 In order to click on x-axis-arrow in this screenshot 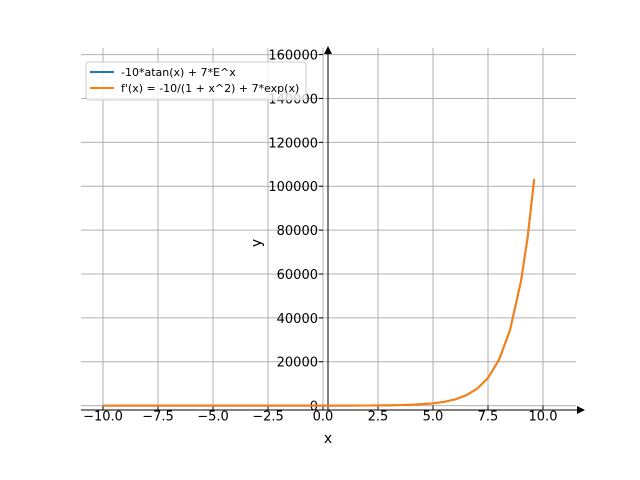, I will do `click(581, 410)`.